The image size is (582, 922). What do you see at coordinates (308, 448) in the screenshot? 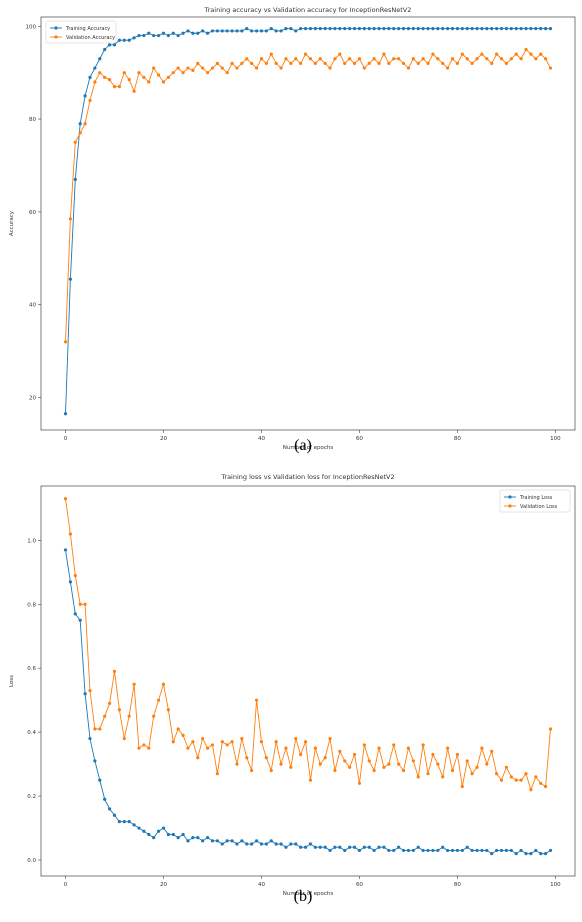
I see `accuracy-chart-xlabel: Number of epochs` at bounding box center [308, 448].